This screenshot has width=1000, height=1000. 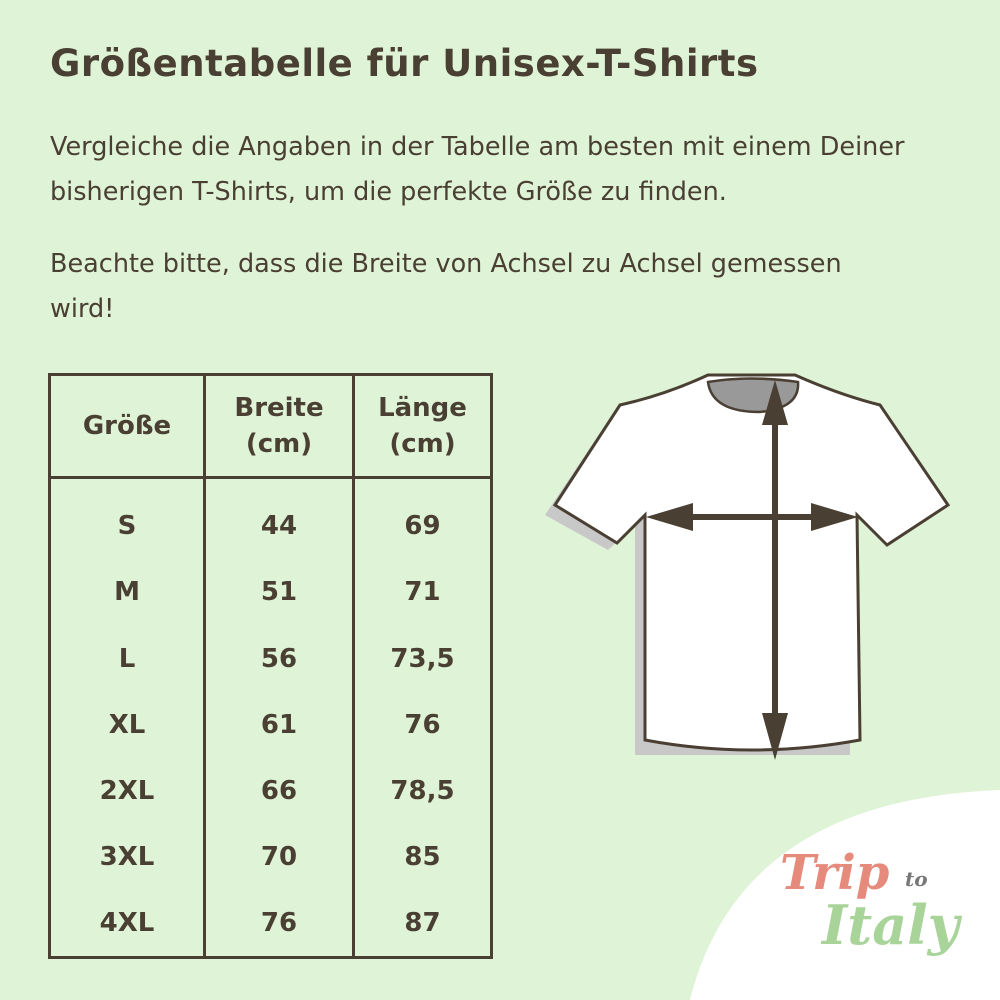 What do you see at coordinates (422, 592) in the screenshot?
I see `length-cell: 71` at bounding box center [422, 592].